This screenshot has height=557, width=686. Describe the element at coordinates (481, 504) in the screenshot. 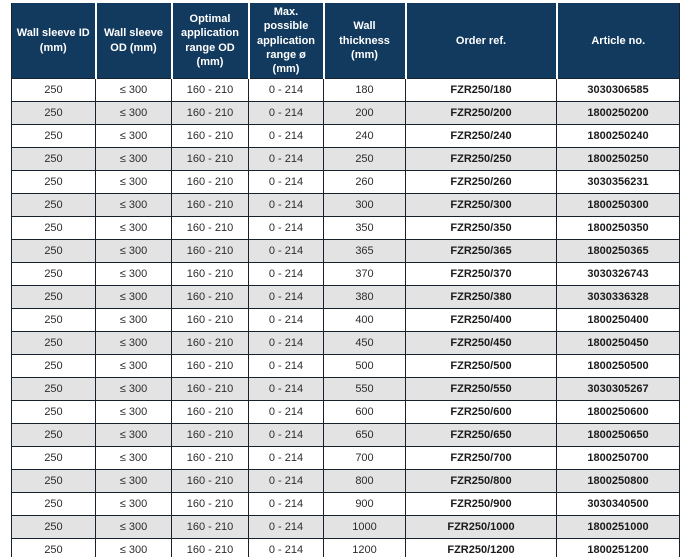

I see `cell-order-ref: FZR250/900` at that location.